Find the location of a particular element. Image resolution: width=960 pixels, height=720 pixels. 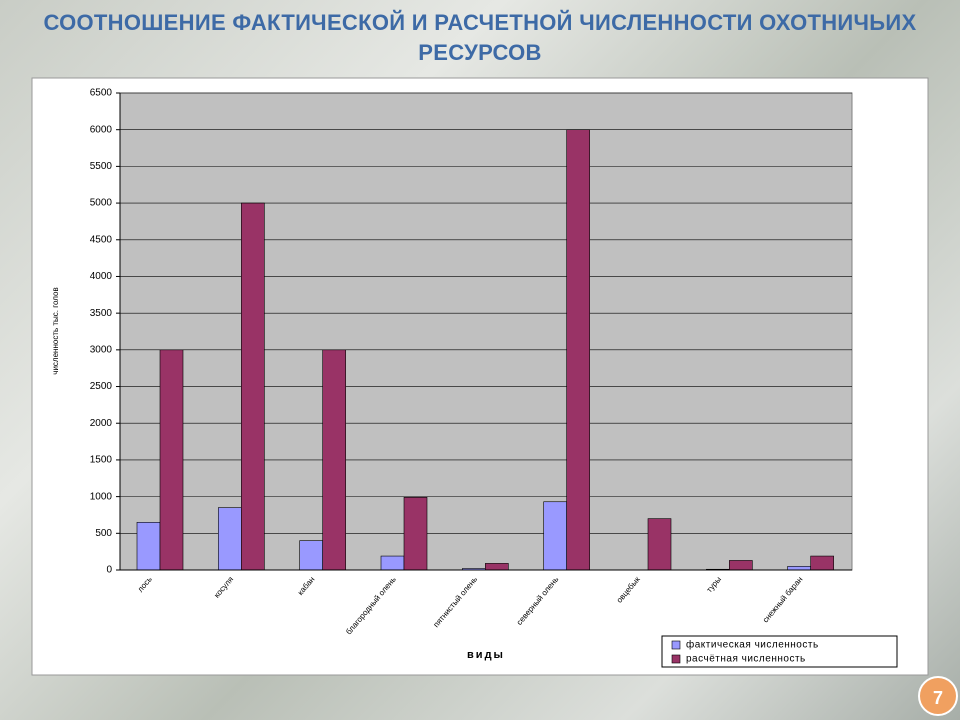

y-tick-label: 6500 is located at coordinates (101, 93).